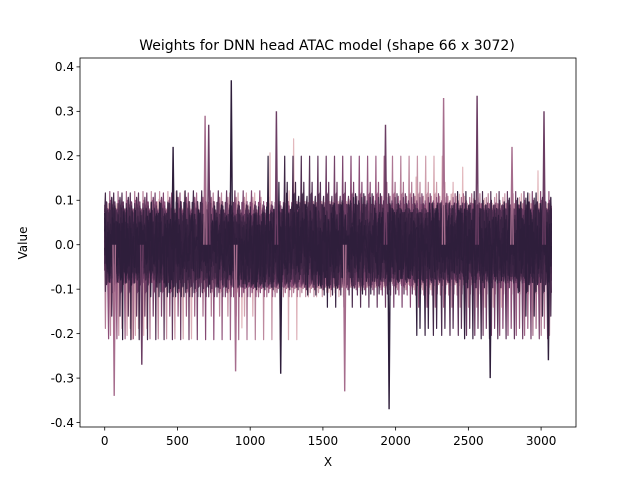 The height and width of the screenshot is (480, 640). Describe the element at coordinates (64, 67) in the screenshot. I see `y-tick-label: 0.4` at that location.